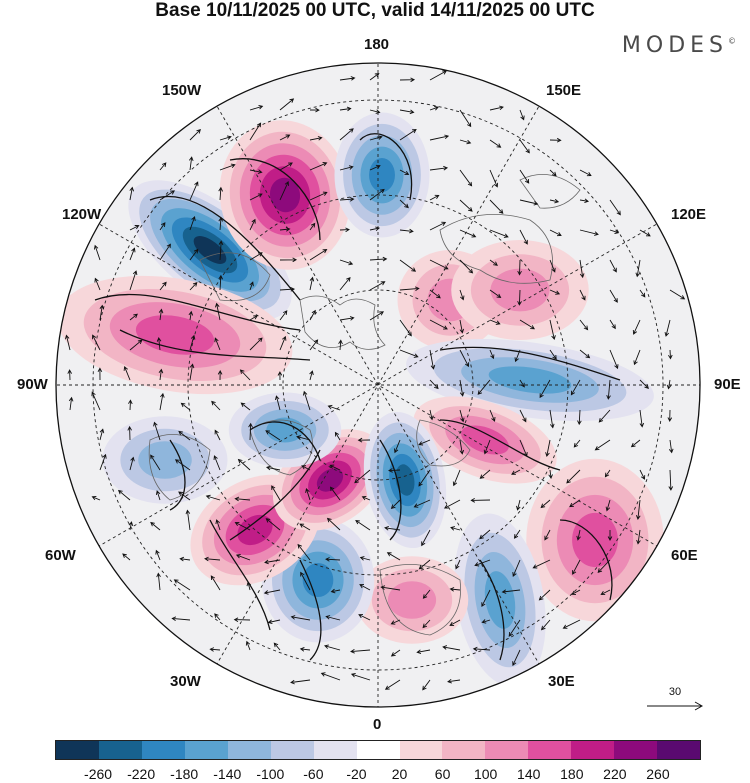 The height and width of the screenshot is (783, 750). I want to click on brand-name: MODES, so click(674, 45).